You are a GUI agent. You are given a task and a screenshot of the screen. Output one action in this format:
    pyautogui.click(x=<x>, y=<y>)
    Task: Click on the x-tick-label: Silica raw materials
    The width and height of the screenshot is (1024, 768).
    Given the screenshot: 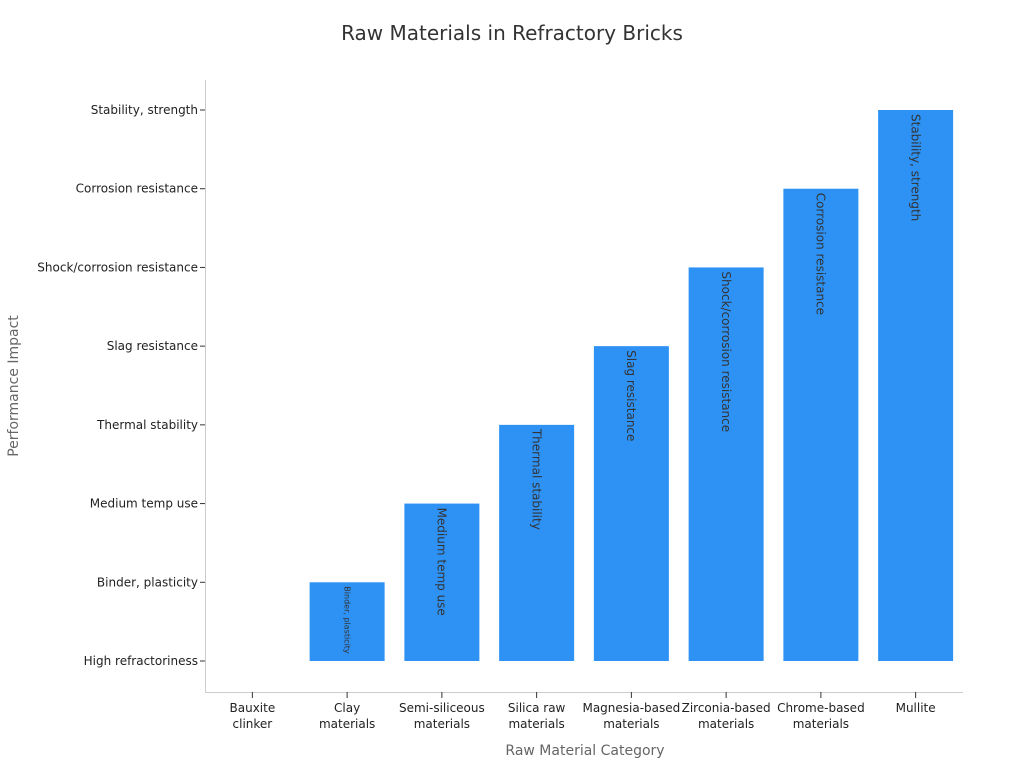 What is the action you would take?
    pyautogui.click(x=537, y=716)
    